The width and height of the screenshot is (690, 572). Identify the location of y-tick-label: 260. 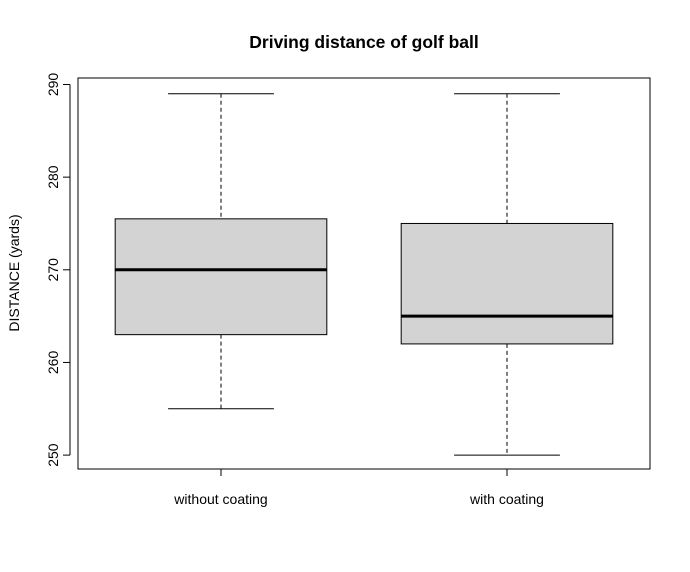
(53, 363).